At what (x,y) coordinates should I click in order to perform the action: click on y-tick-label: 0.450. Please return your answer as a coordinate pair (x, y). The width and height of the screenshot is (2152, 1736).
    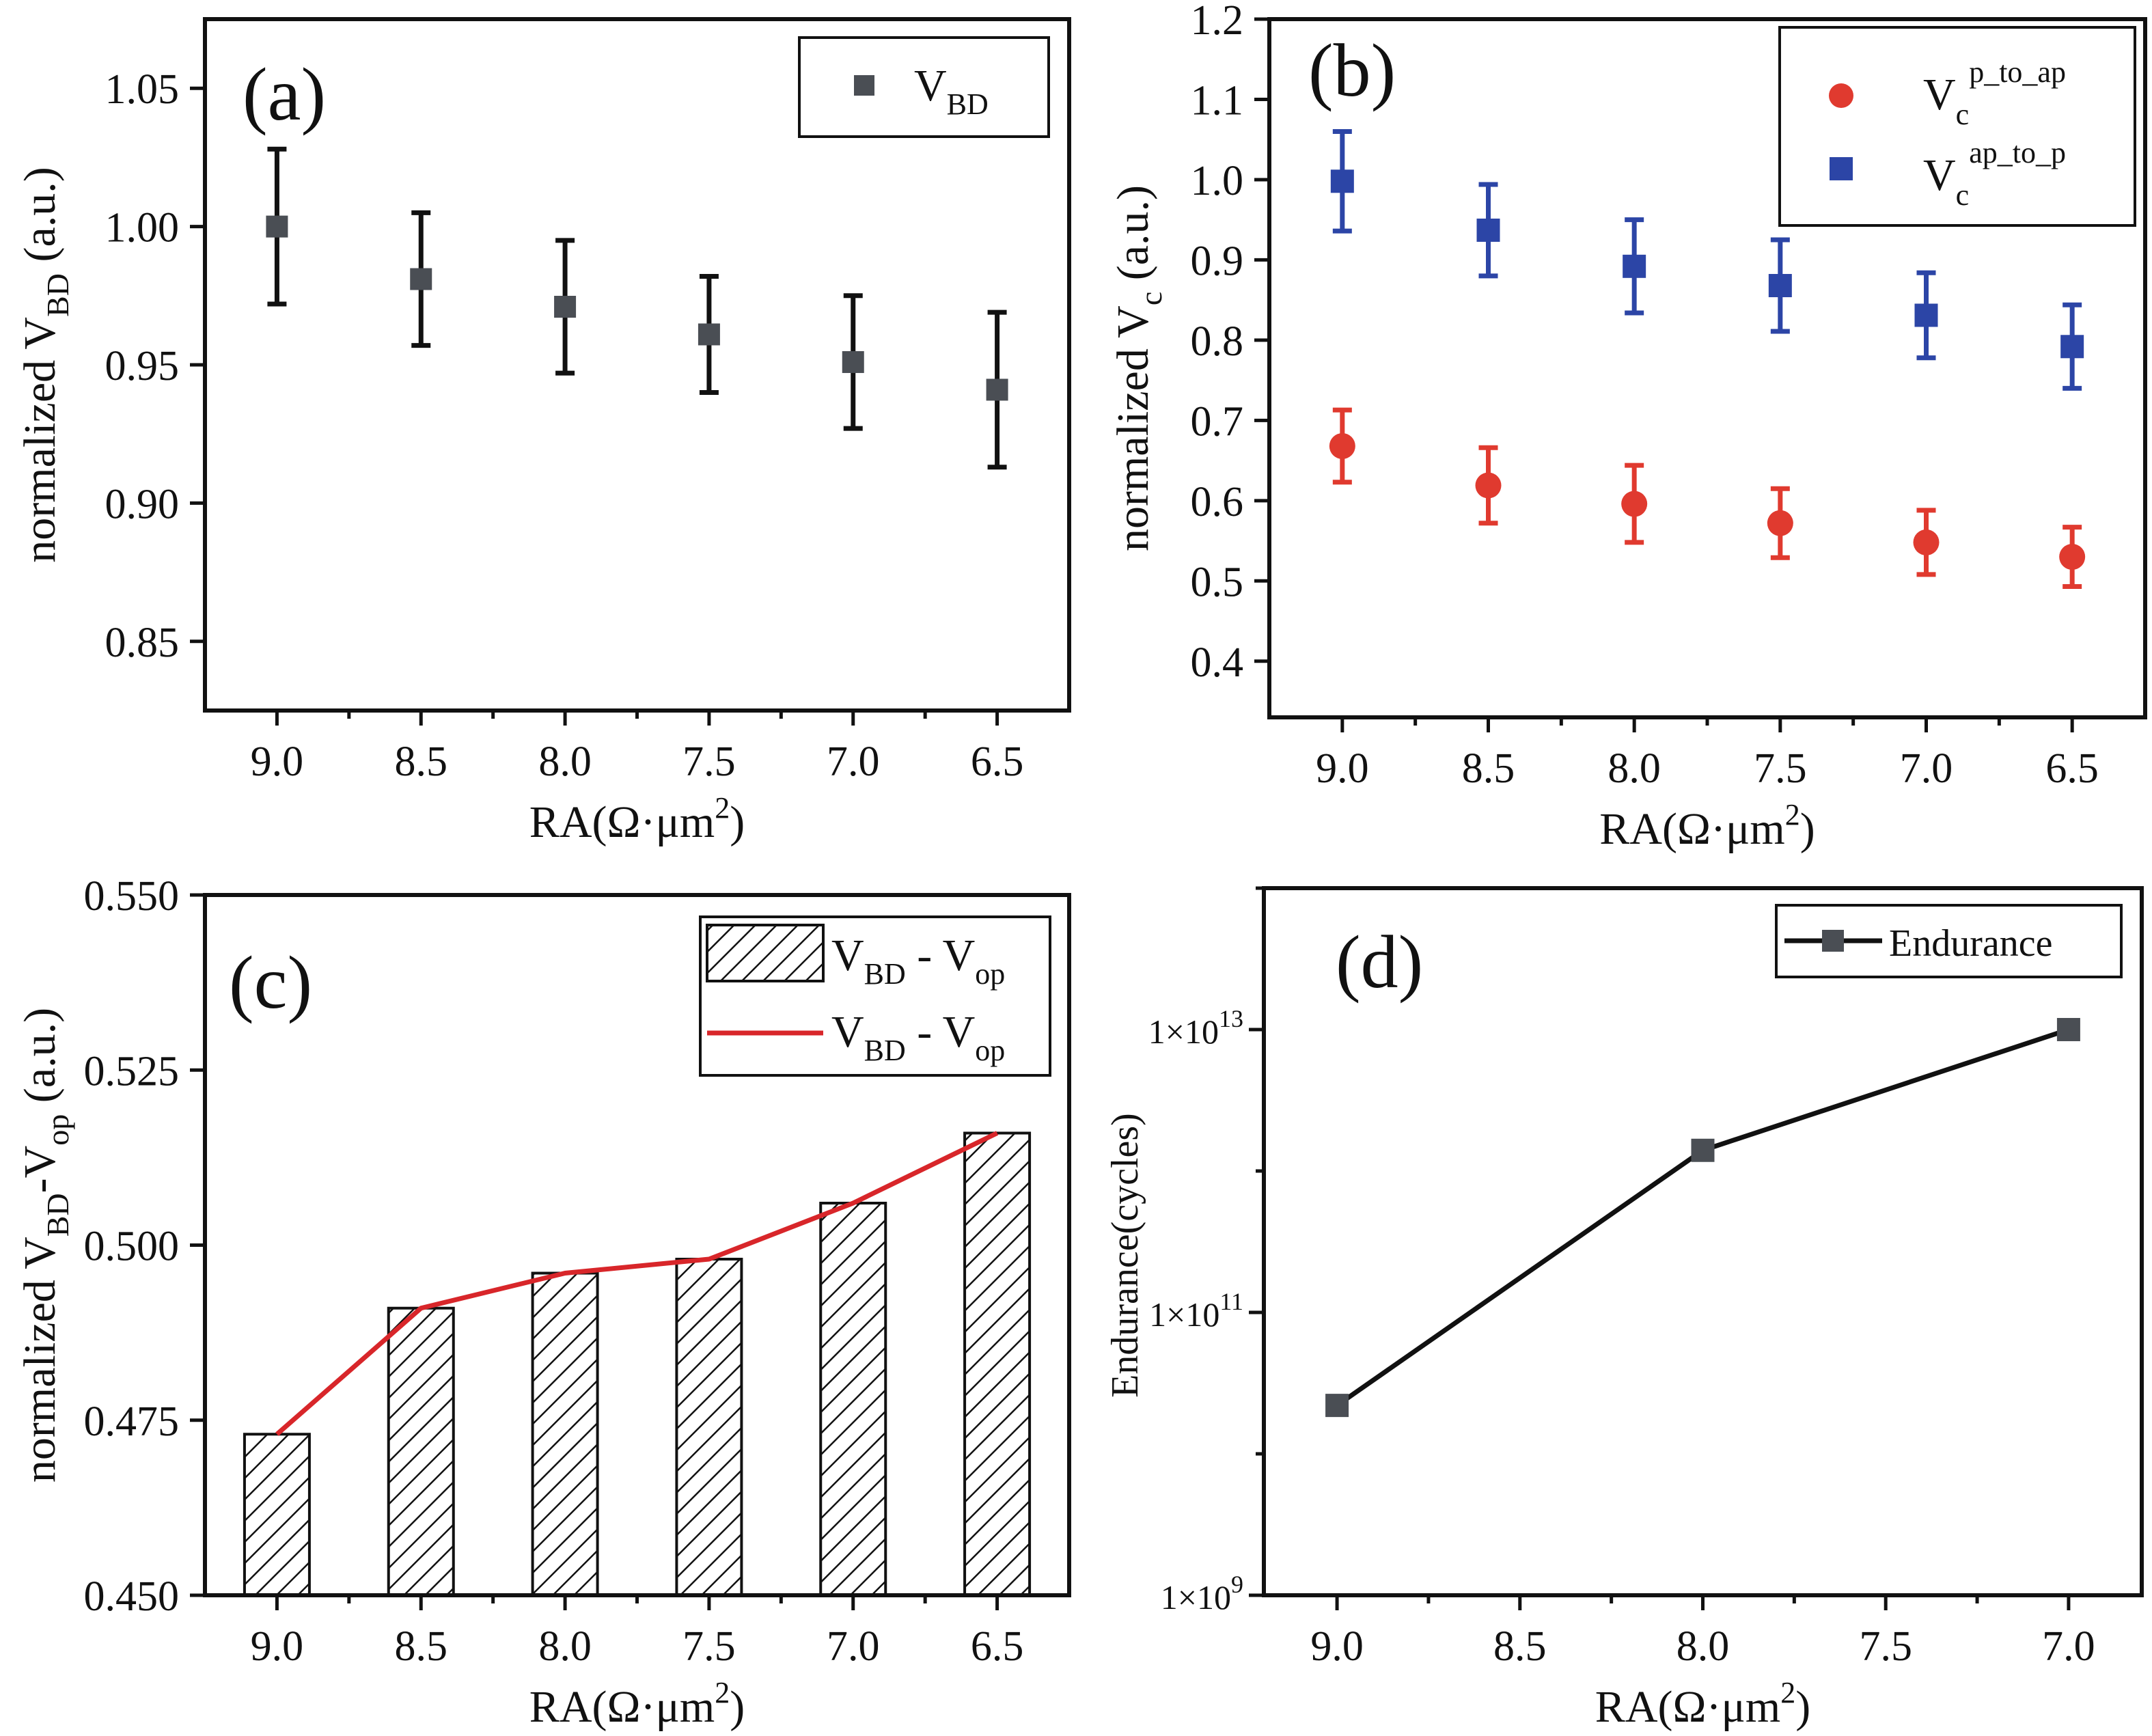
    Looking at the image, I should click on (132, 1596).